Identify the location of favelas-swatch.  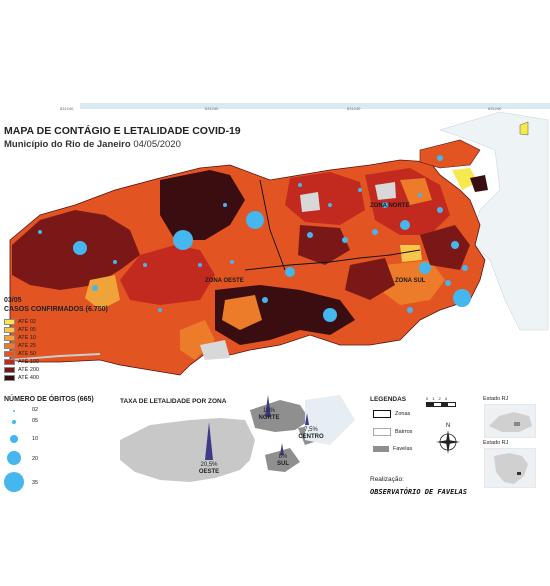
(381, 449).